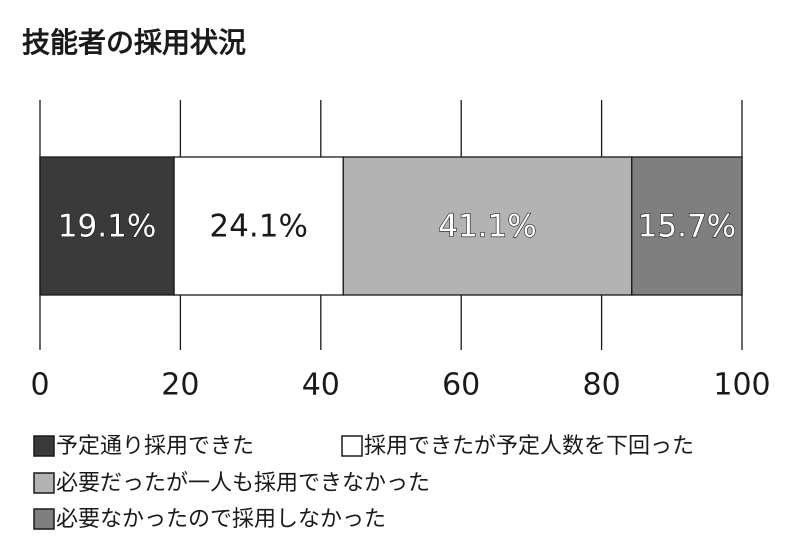 The image size is (800, 549). Describe the element at coordinates (321, 385) in the screenshot. I see `x-tick-label: 40` at that location.